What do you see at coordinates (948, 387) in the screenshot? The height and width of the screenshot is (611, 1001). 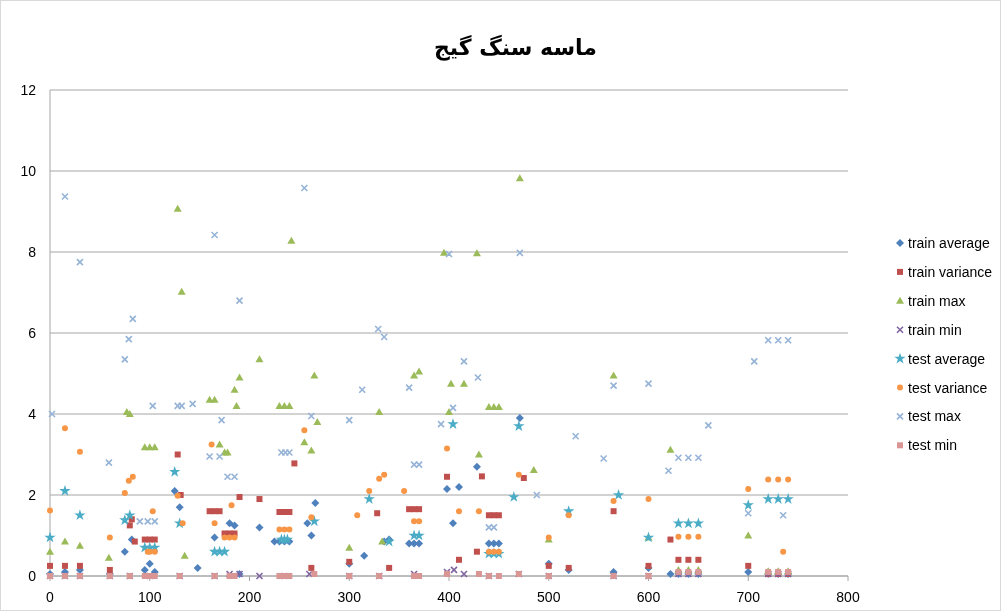 I see `legend-label: test variance` at bounding box center [948, 387].